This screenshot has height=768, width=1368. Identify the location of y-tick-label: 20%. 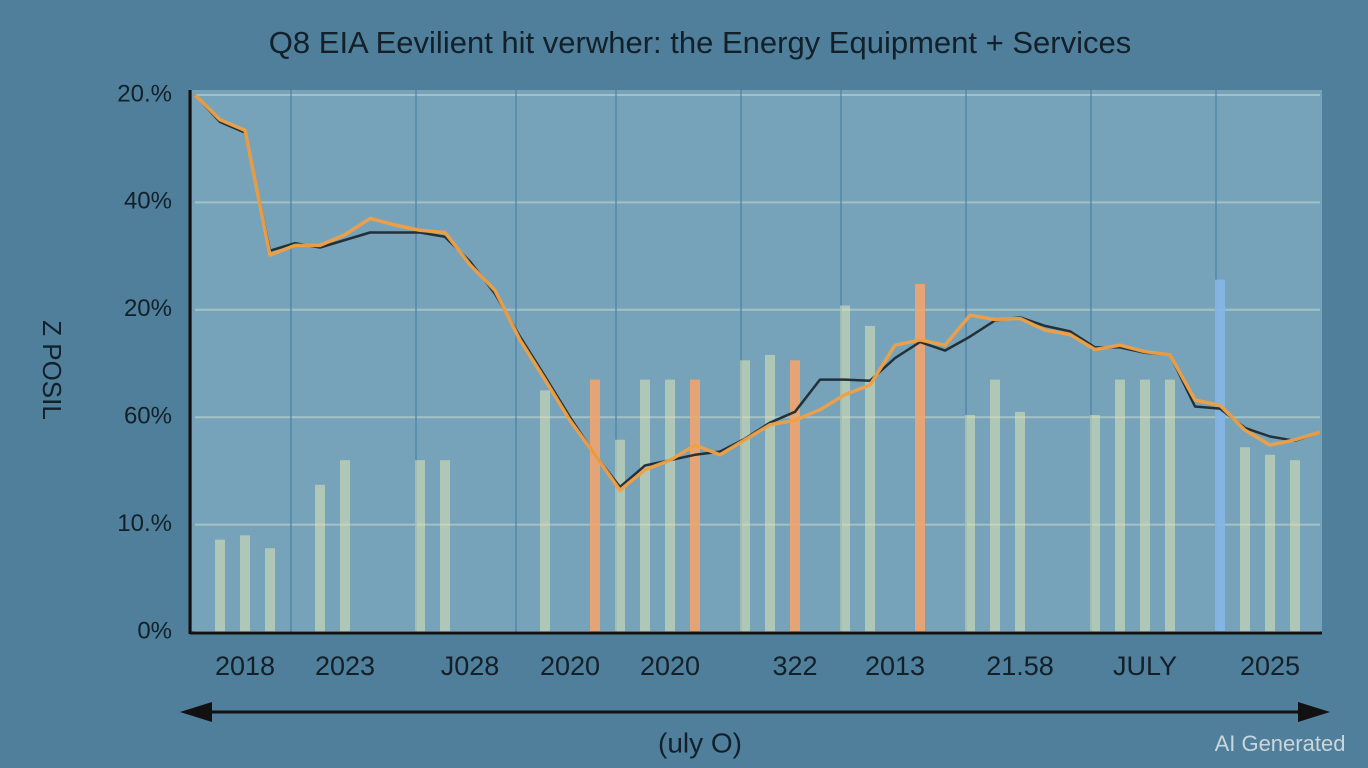
(148, 308).